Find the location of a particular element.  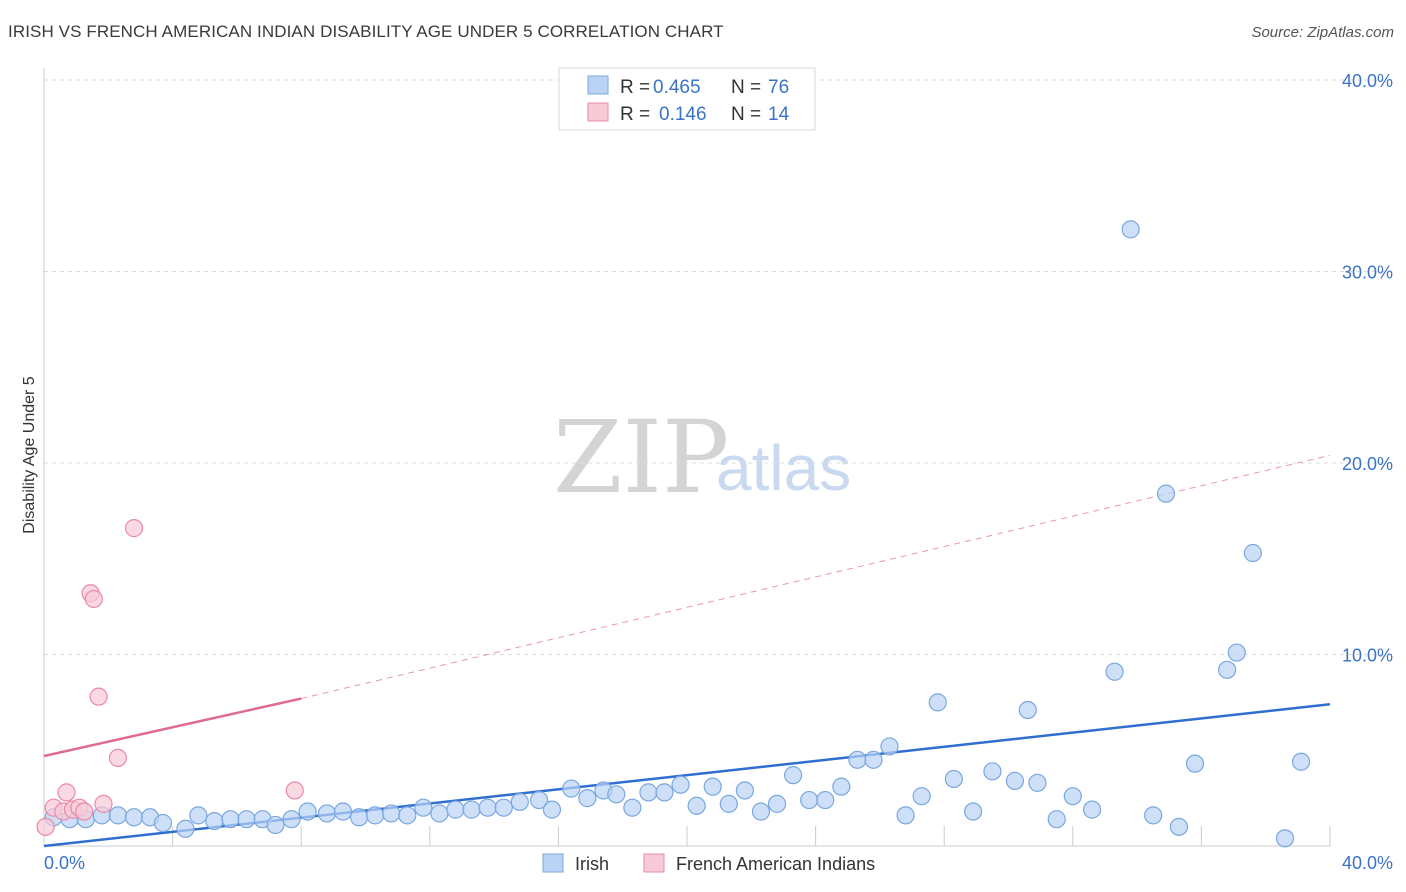

legend-swatch-french is located at coordinates (598, 112).